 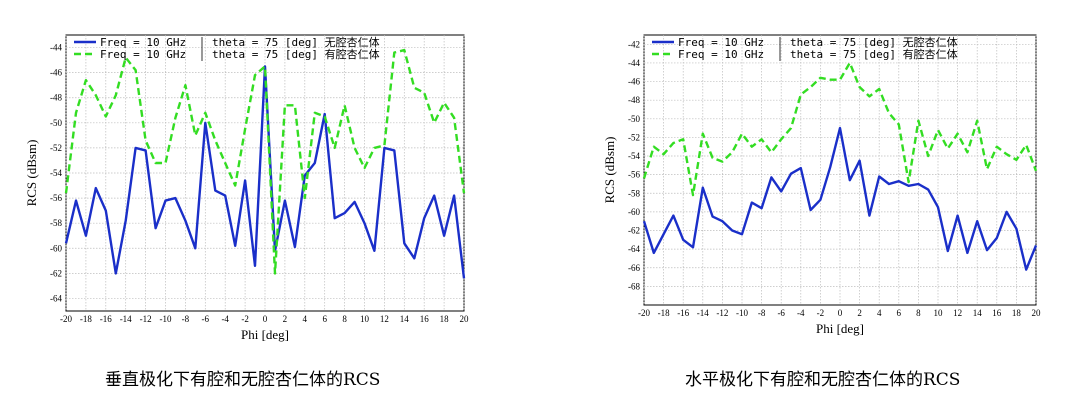 I want to click on series-line-with-cavity, so click(x=840, y=129).